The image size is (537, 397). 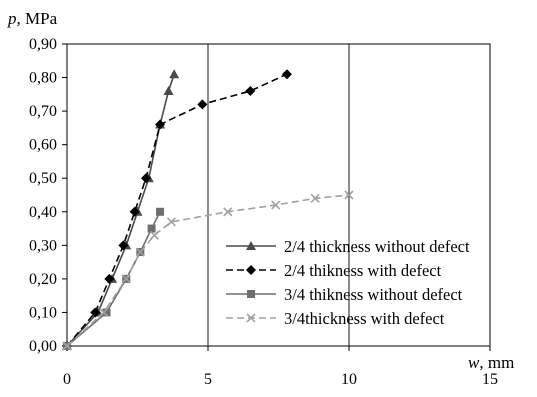 I want to click on y-axis-label: p, MPa, so click(x=32, y=18).